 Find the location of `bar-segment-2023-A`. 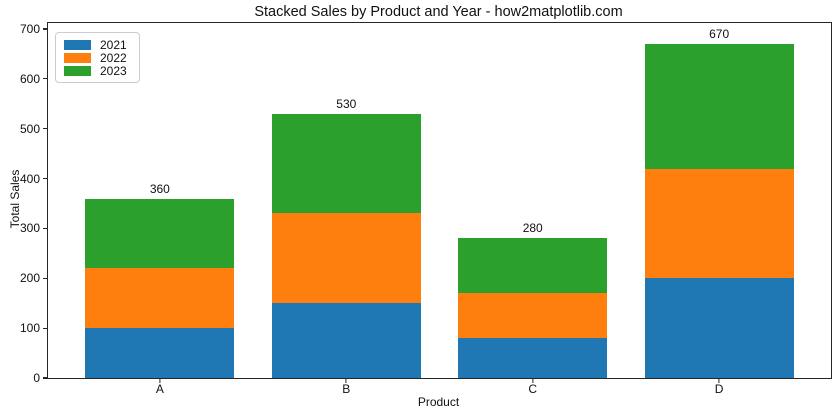

bar-segment-2023-A is located at coordinates (160, 233).